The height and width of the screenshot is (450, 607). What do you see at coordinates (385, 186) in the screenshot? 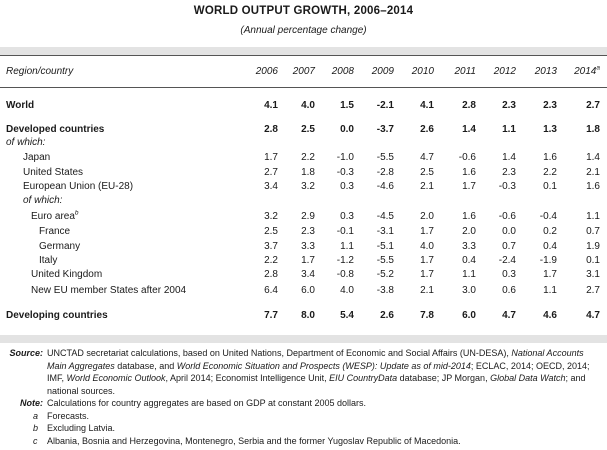
I see `value-cell: -4.6` at bounding box center [385, 186].